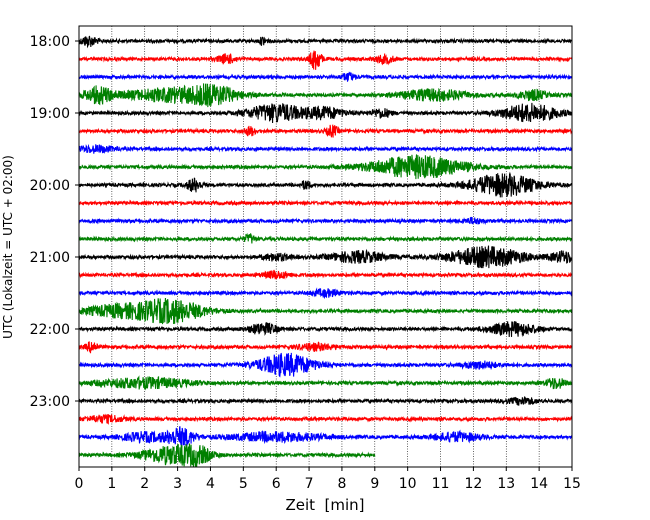 This screenshot has width=650, height=520. What do you see at coordinates (506, 484) in the screenshot?
I see `x-tick-label-13: 13` at bounding box center [506, 484].